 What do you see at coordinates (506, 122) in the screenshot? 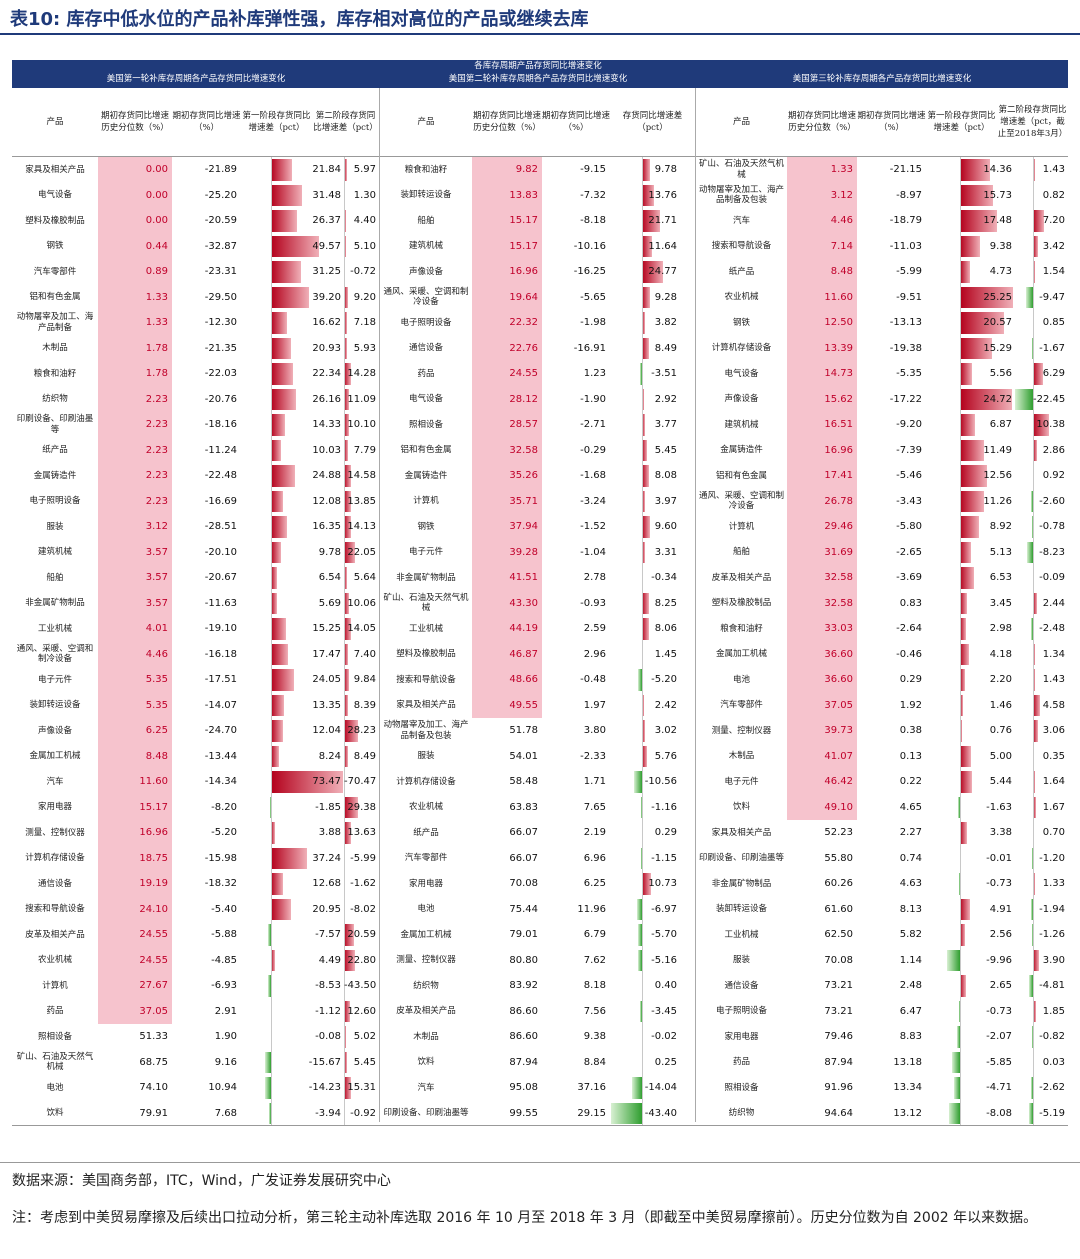
I see `column-header-pct: 期初存货同比增速历史分位数（%）` at bounding box center [506, 122].